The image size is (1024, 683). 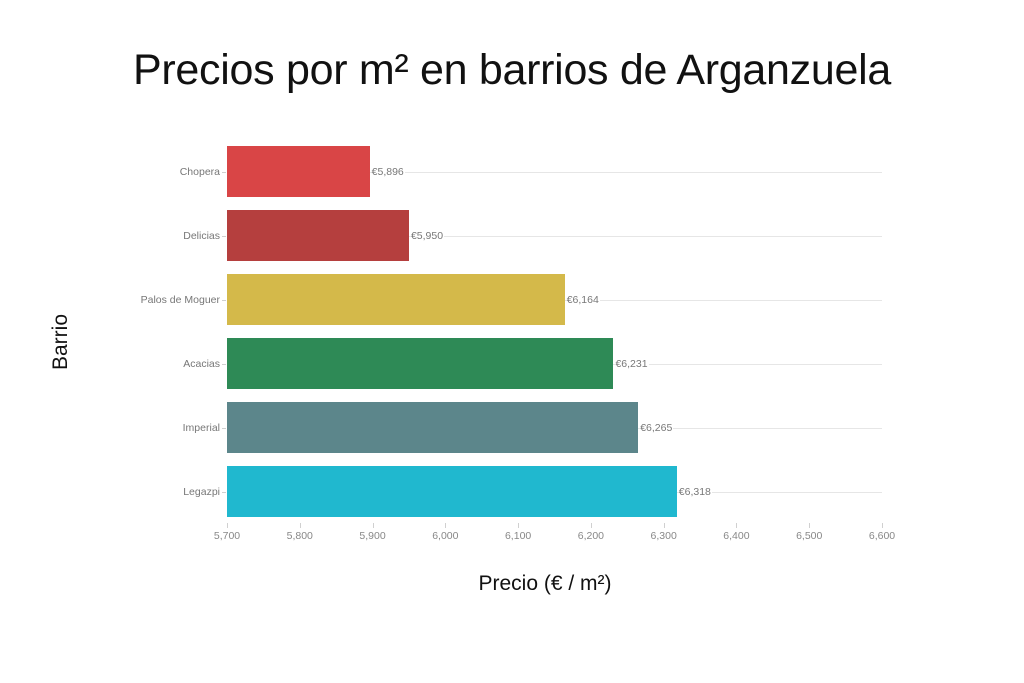 What do you see at coordinates (201, 427) in the screenshot?
I see `category-label: Imperial` at bounding box center [201, 427].